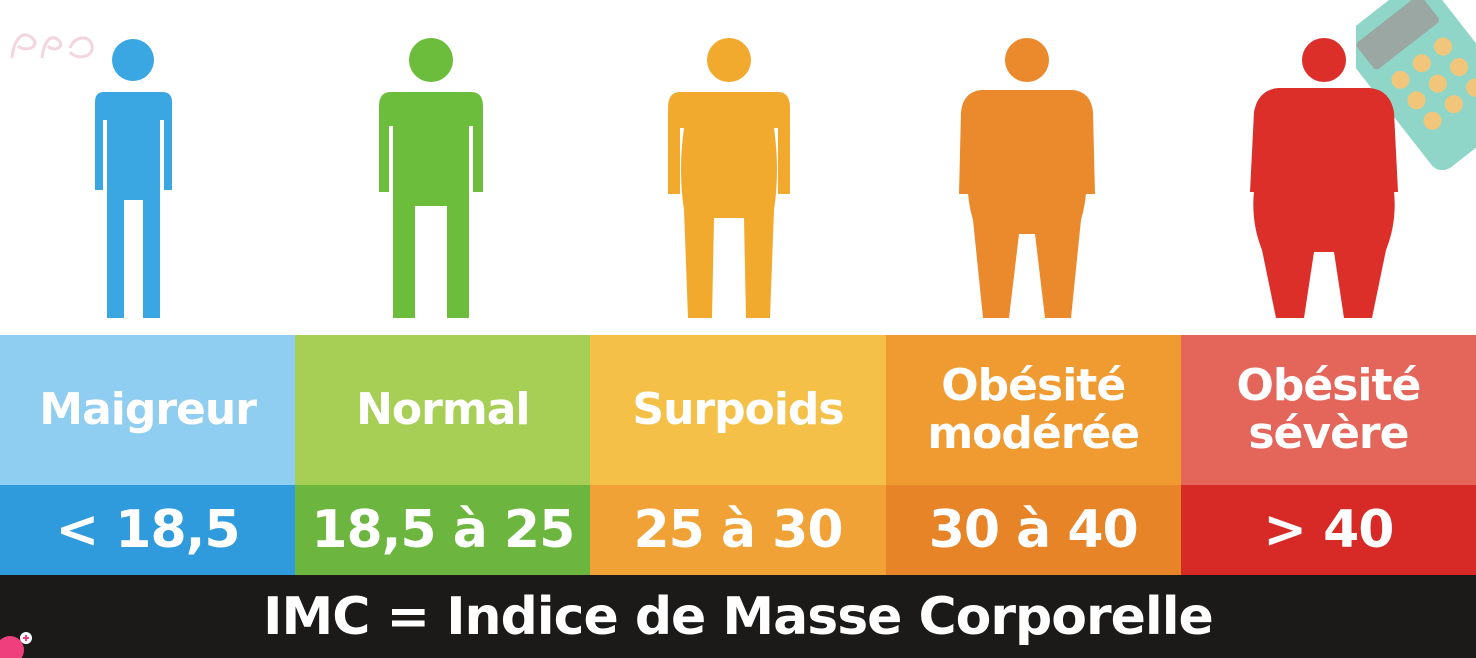 This screenshot has width=1476, height=658. I want to click on band-surpoids: Surpoids 25 à 30, so click(738, 455).